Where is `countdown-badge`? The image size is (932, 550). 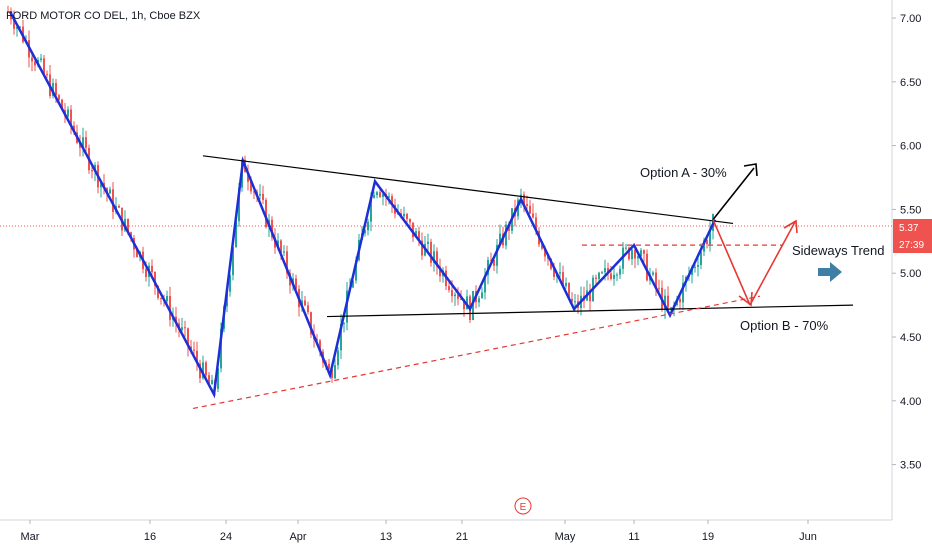 countdown-badge is located at coordinates (912, 244).